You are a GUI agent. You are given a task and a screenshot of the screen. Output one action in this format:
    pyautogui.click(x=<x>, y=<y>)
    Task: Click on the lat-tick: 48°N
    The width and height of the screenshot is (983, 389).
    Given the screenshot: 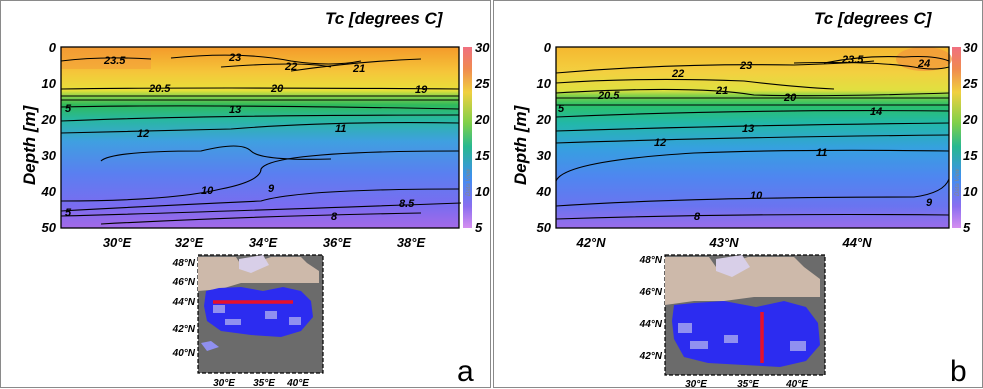 What is the action you would take?
    pyautogui.click(x=651, y=260)
    